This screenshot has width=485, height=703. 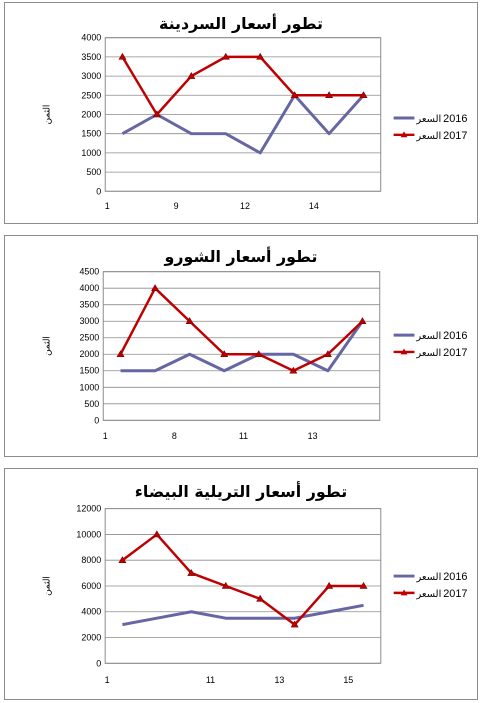 What do you see at coordinates (241, 23) in the screenshot?
I see `chart-title: تطور أسعار السردينة` at bounding box center [241, 23].